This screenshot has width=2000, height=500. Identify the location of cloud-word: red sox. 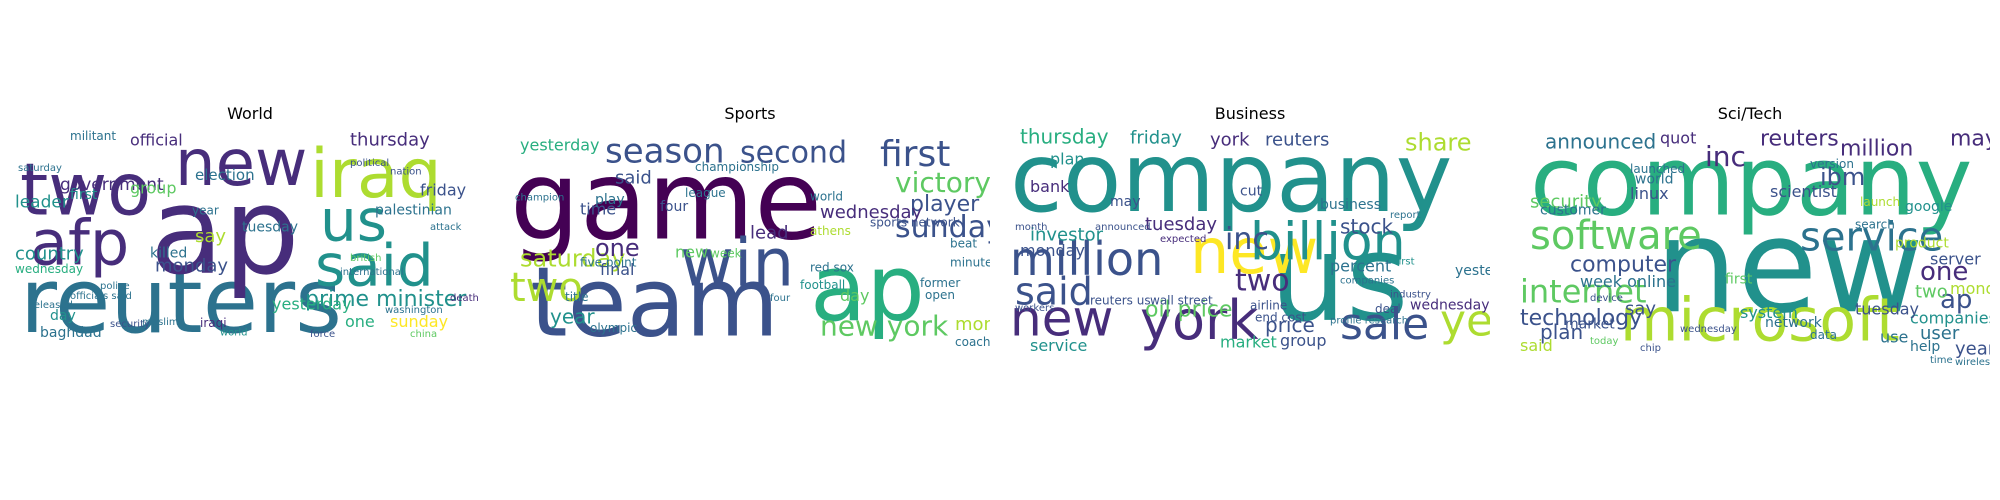
(832, 267).